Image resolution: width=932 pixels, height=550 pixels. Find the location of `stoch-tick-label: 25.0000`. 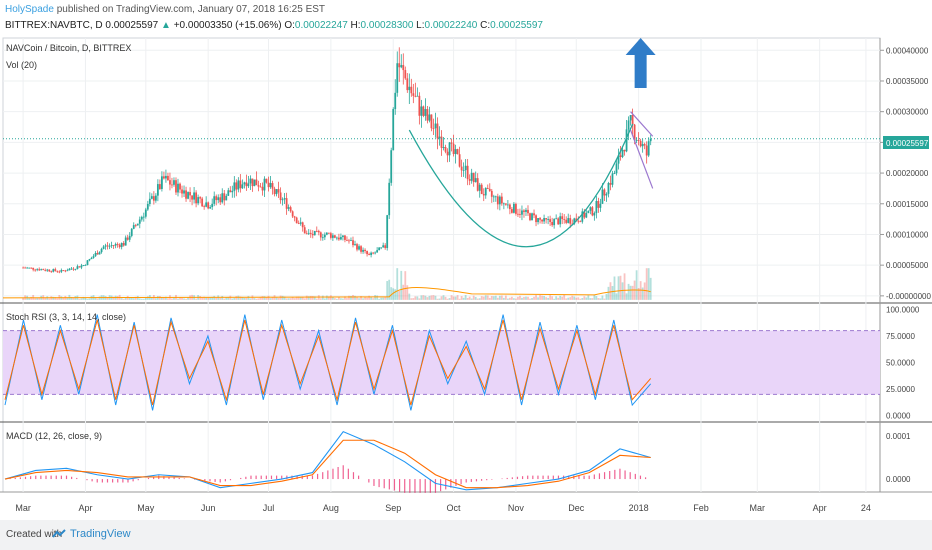

stoch-tick-label: 25.0000 is located at coordinates (900, 389).